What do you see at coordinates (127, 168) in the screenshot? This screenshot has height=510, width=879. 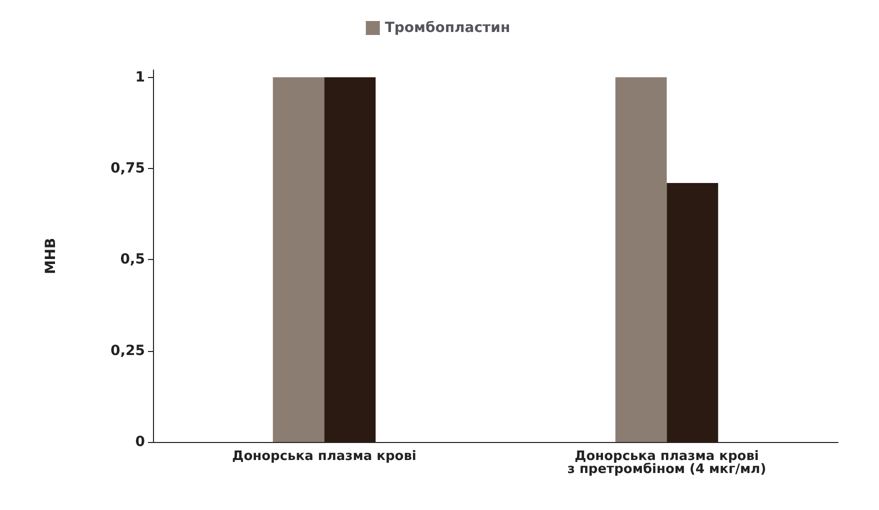 I see `y-tick-label: 0,75` at bounding box center [127, 168].